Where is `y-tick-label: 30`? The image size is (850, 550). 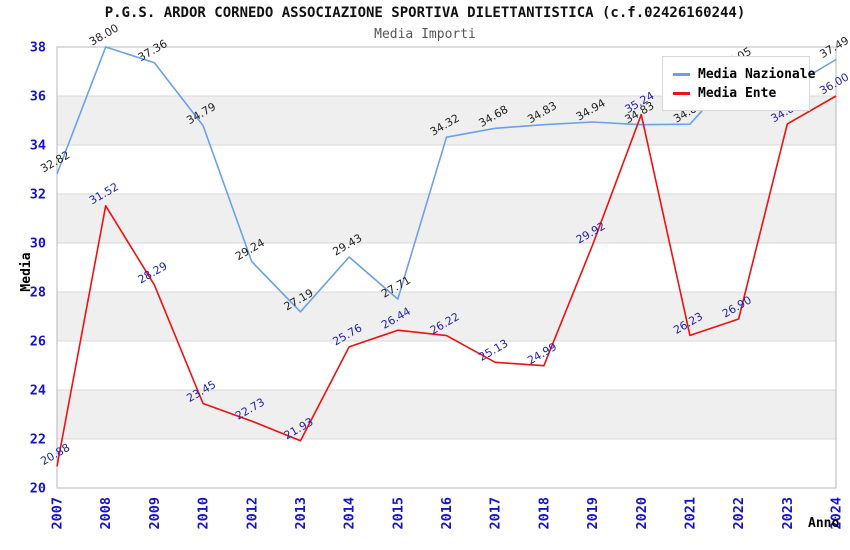 y-tick-label: 30 is located at coordinates (38, 244).